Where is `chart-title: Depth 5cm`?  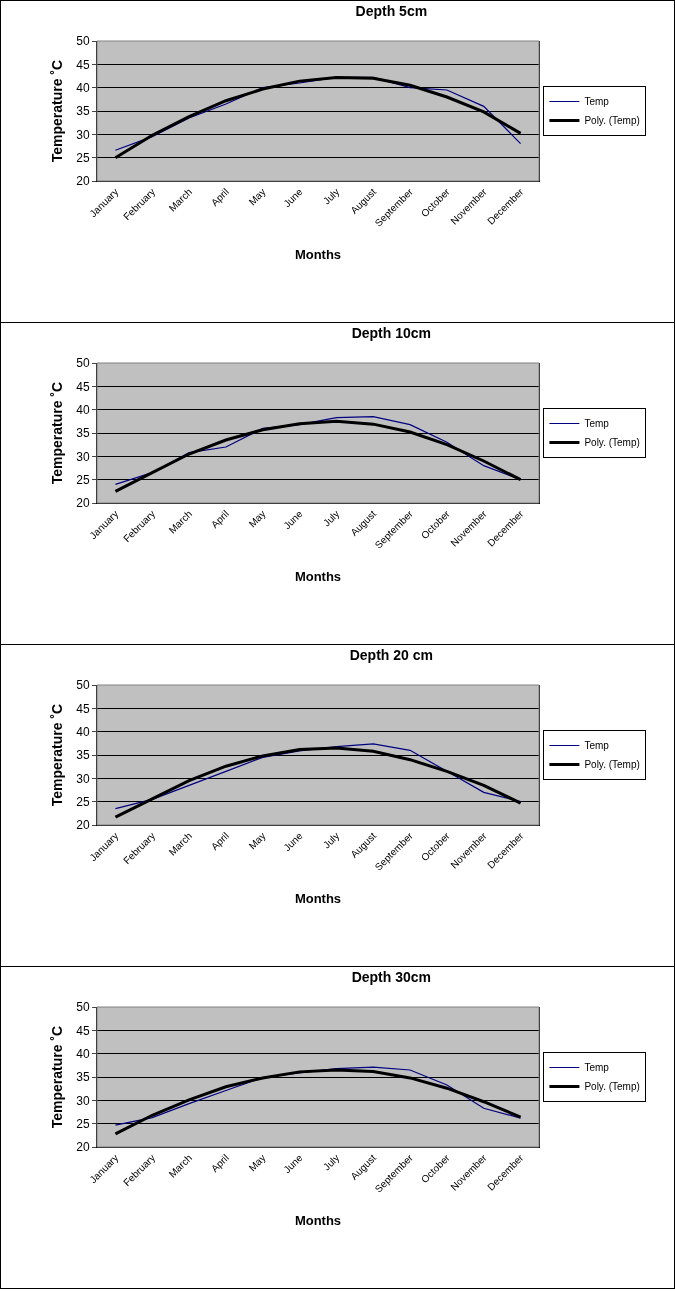
chart-title: Depth 5cm is located at coordinates (391, 10).